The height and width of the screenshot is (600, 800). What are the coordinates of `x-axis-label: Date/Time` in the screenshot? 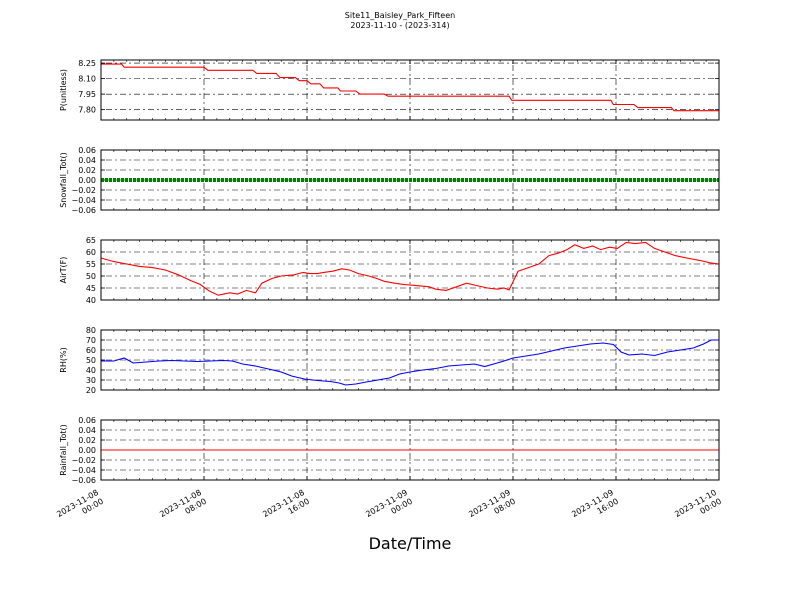 It's located at (410, 543).